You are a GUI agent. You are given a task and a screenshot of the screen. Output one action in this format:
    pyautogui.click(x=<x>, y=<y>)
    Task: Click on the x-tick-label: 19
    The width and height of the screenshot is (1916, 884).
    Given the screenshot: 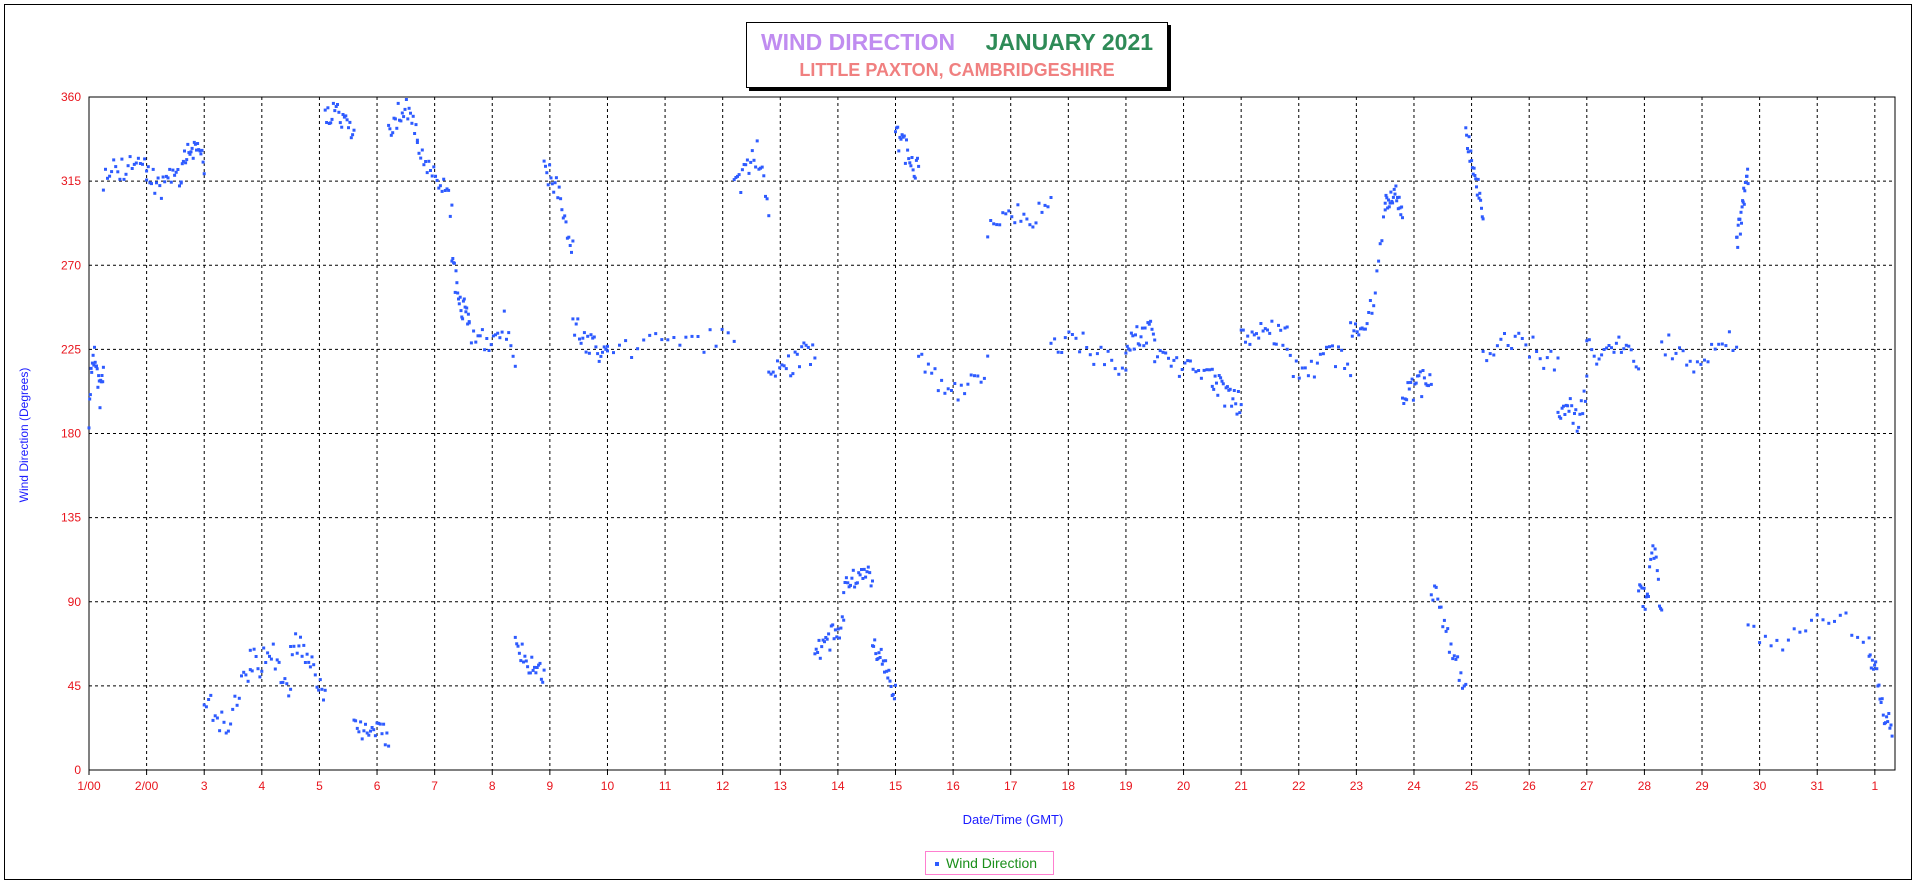 What is the action you would take?
    pyautogui.click(x=1126, y=786)
    